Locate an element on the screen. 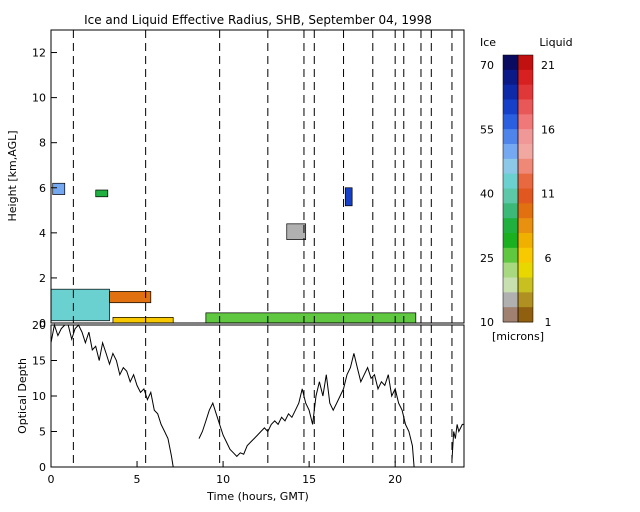  colorbar-liquid-label: Liquid is located at coordinates (555, 42).